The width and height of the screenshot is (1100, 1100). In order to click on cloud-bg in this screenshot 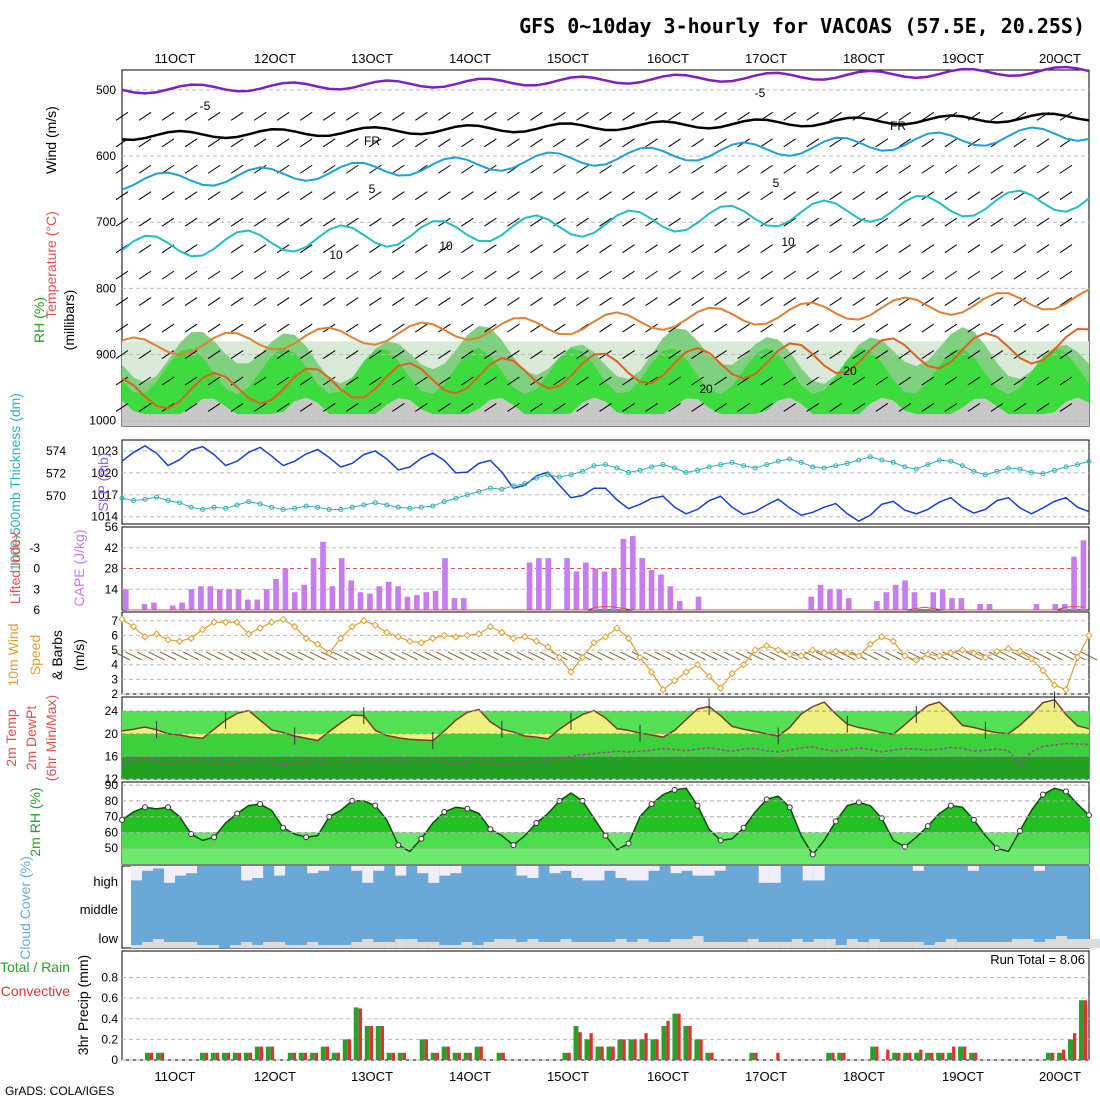, I will do `click(610, 907)`.